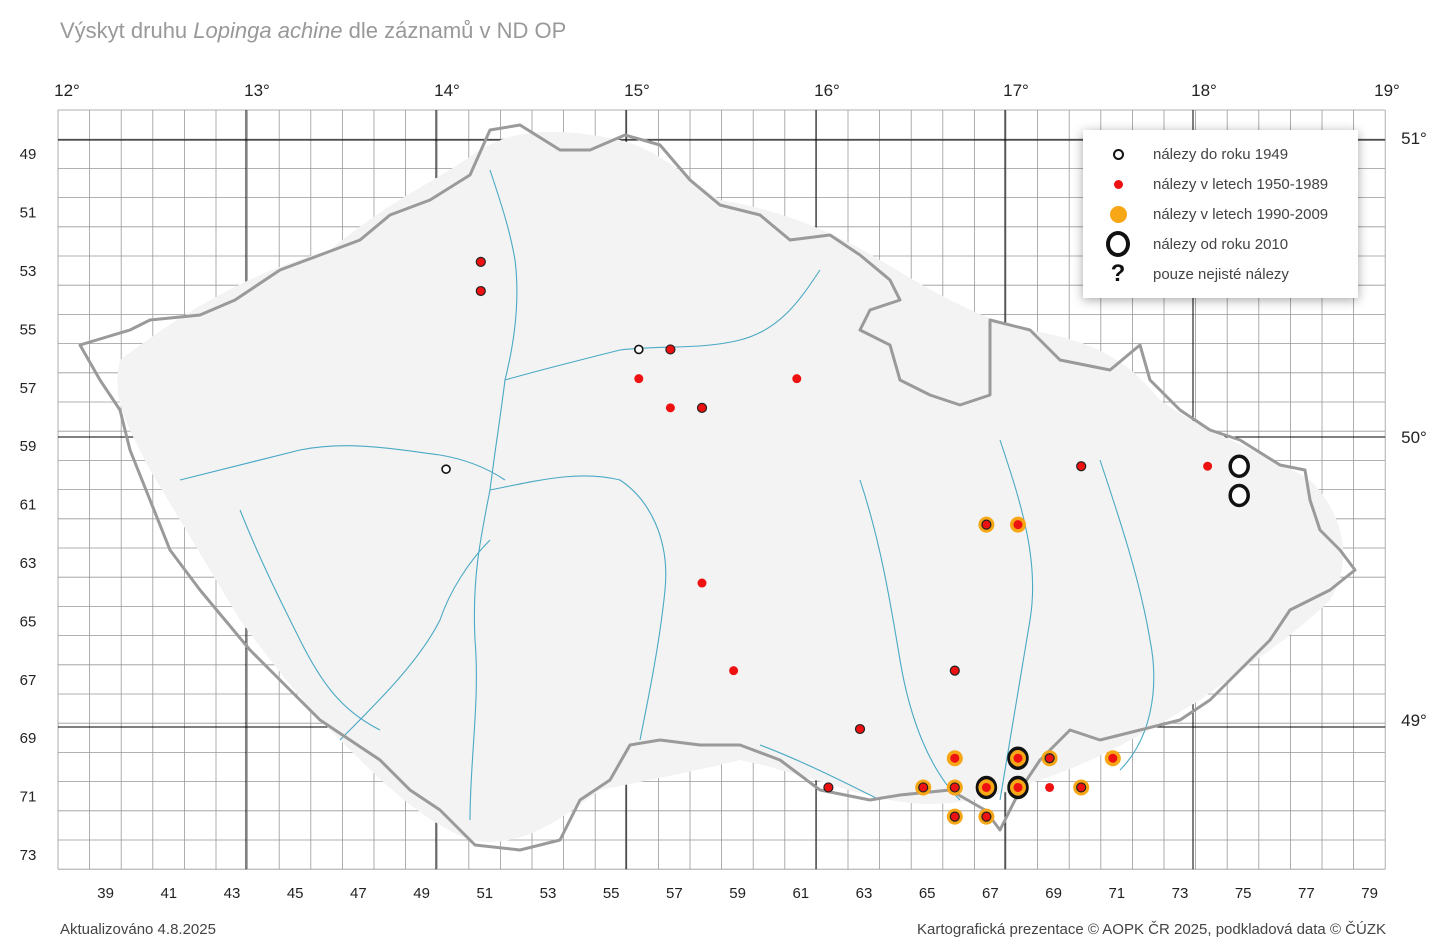  I want to click on longitude-label: 16°, so click(827, 90).